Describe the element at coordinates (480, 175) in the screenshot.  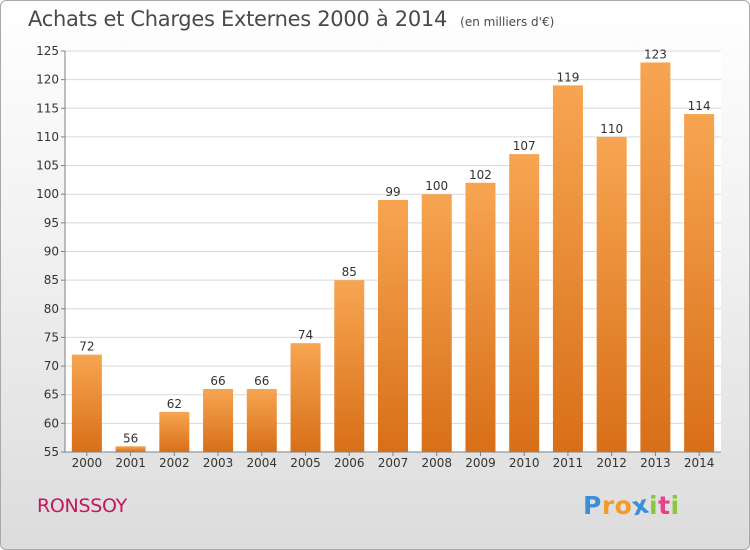
I see `value-label: 102` at that location.